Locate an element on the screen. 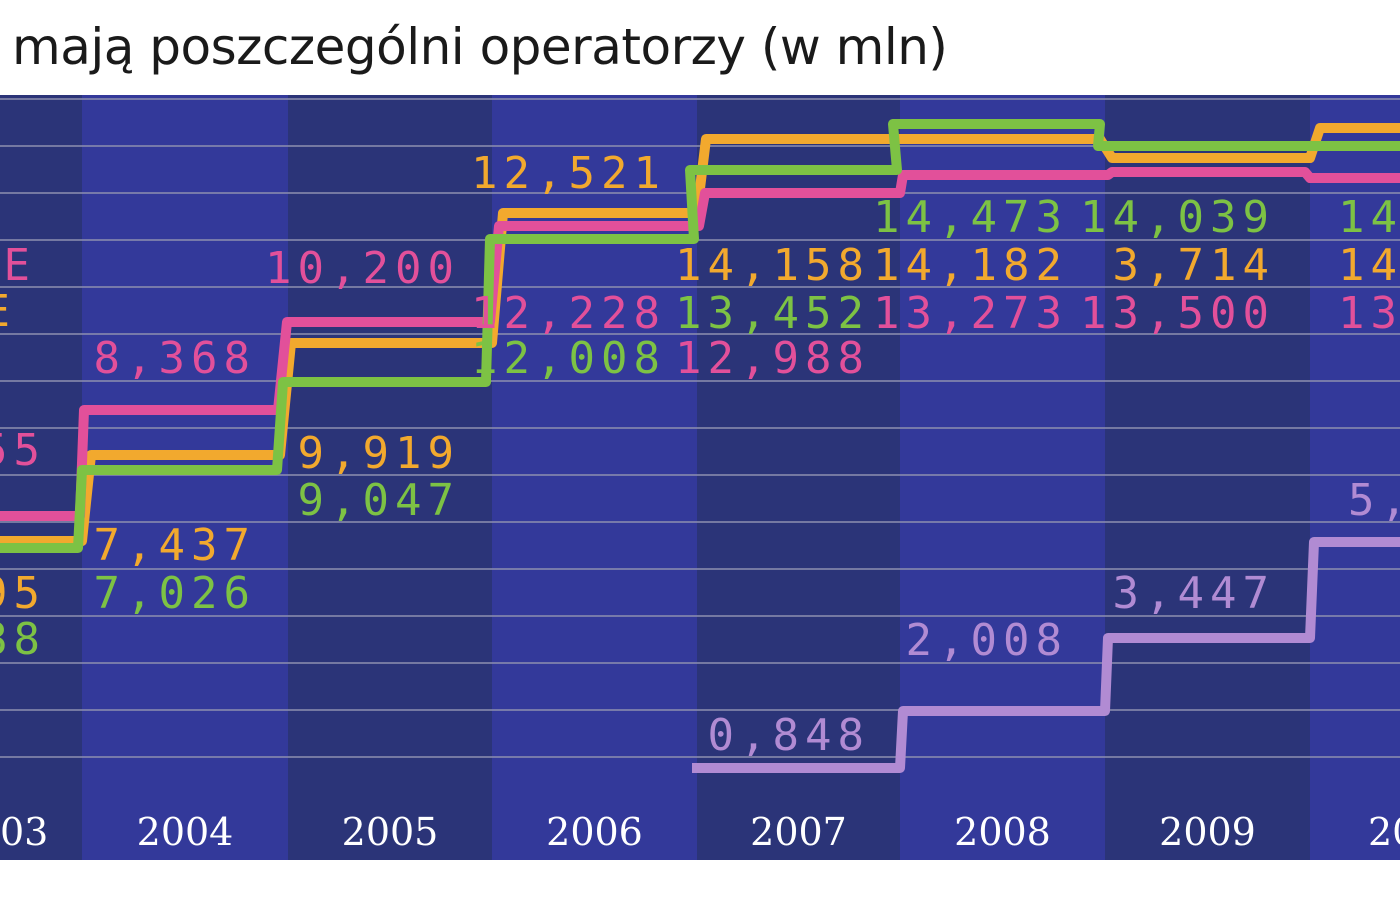 Image resolution: width=1400 pixels, height=900 pixels. year-label-2005: 2005 is located at coordinates (390, 832).